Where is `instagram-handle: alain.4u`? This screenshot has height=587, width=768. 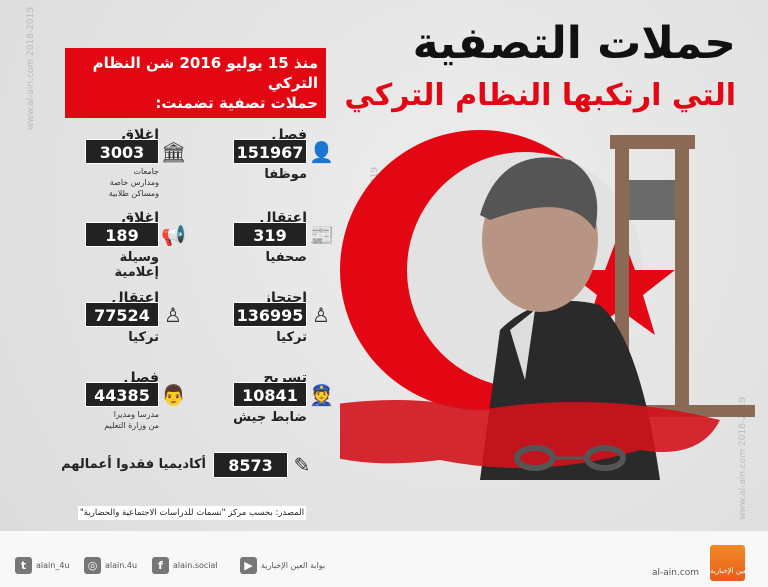 instagram-handle: alain.4u is located at coordinates (121, 565).